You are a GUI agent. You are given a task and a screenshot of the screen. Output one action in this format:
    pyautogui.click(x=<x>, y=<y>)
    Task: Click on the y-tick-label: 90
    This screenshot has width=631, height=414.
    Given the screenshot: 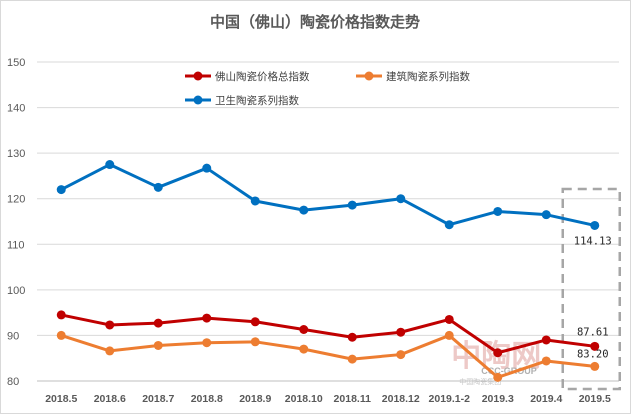 What is the action you would take?
    pyautogui.click(x=13, y=336)
    